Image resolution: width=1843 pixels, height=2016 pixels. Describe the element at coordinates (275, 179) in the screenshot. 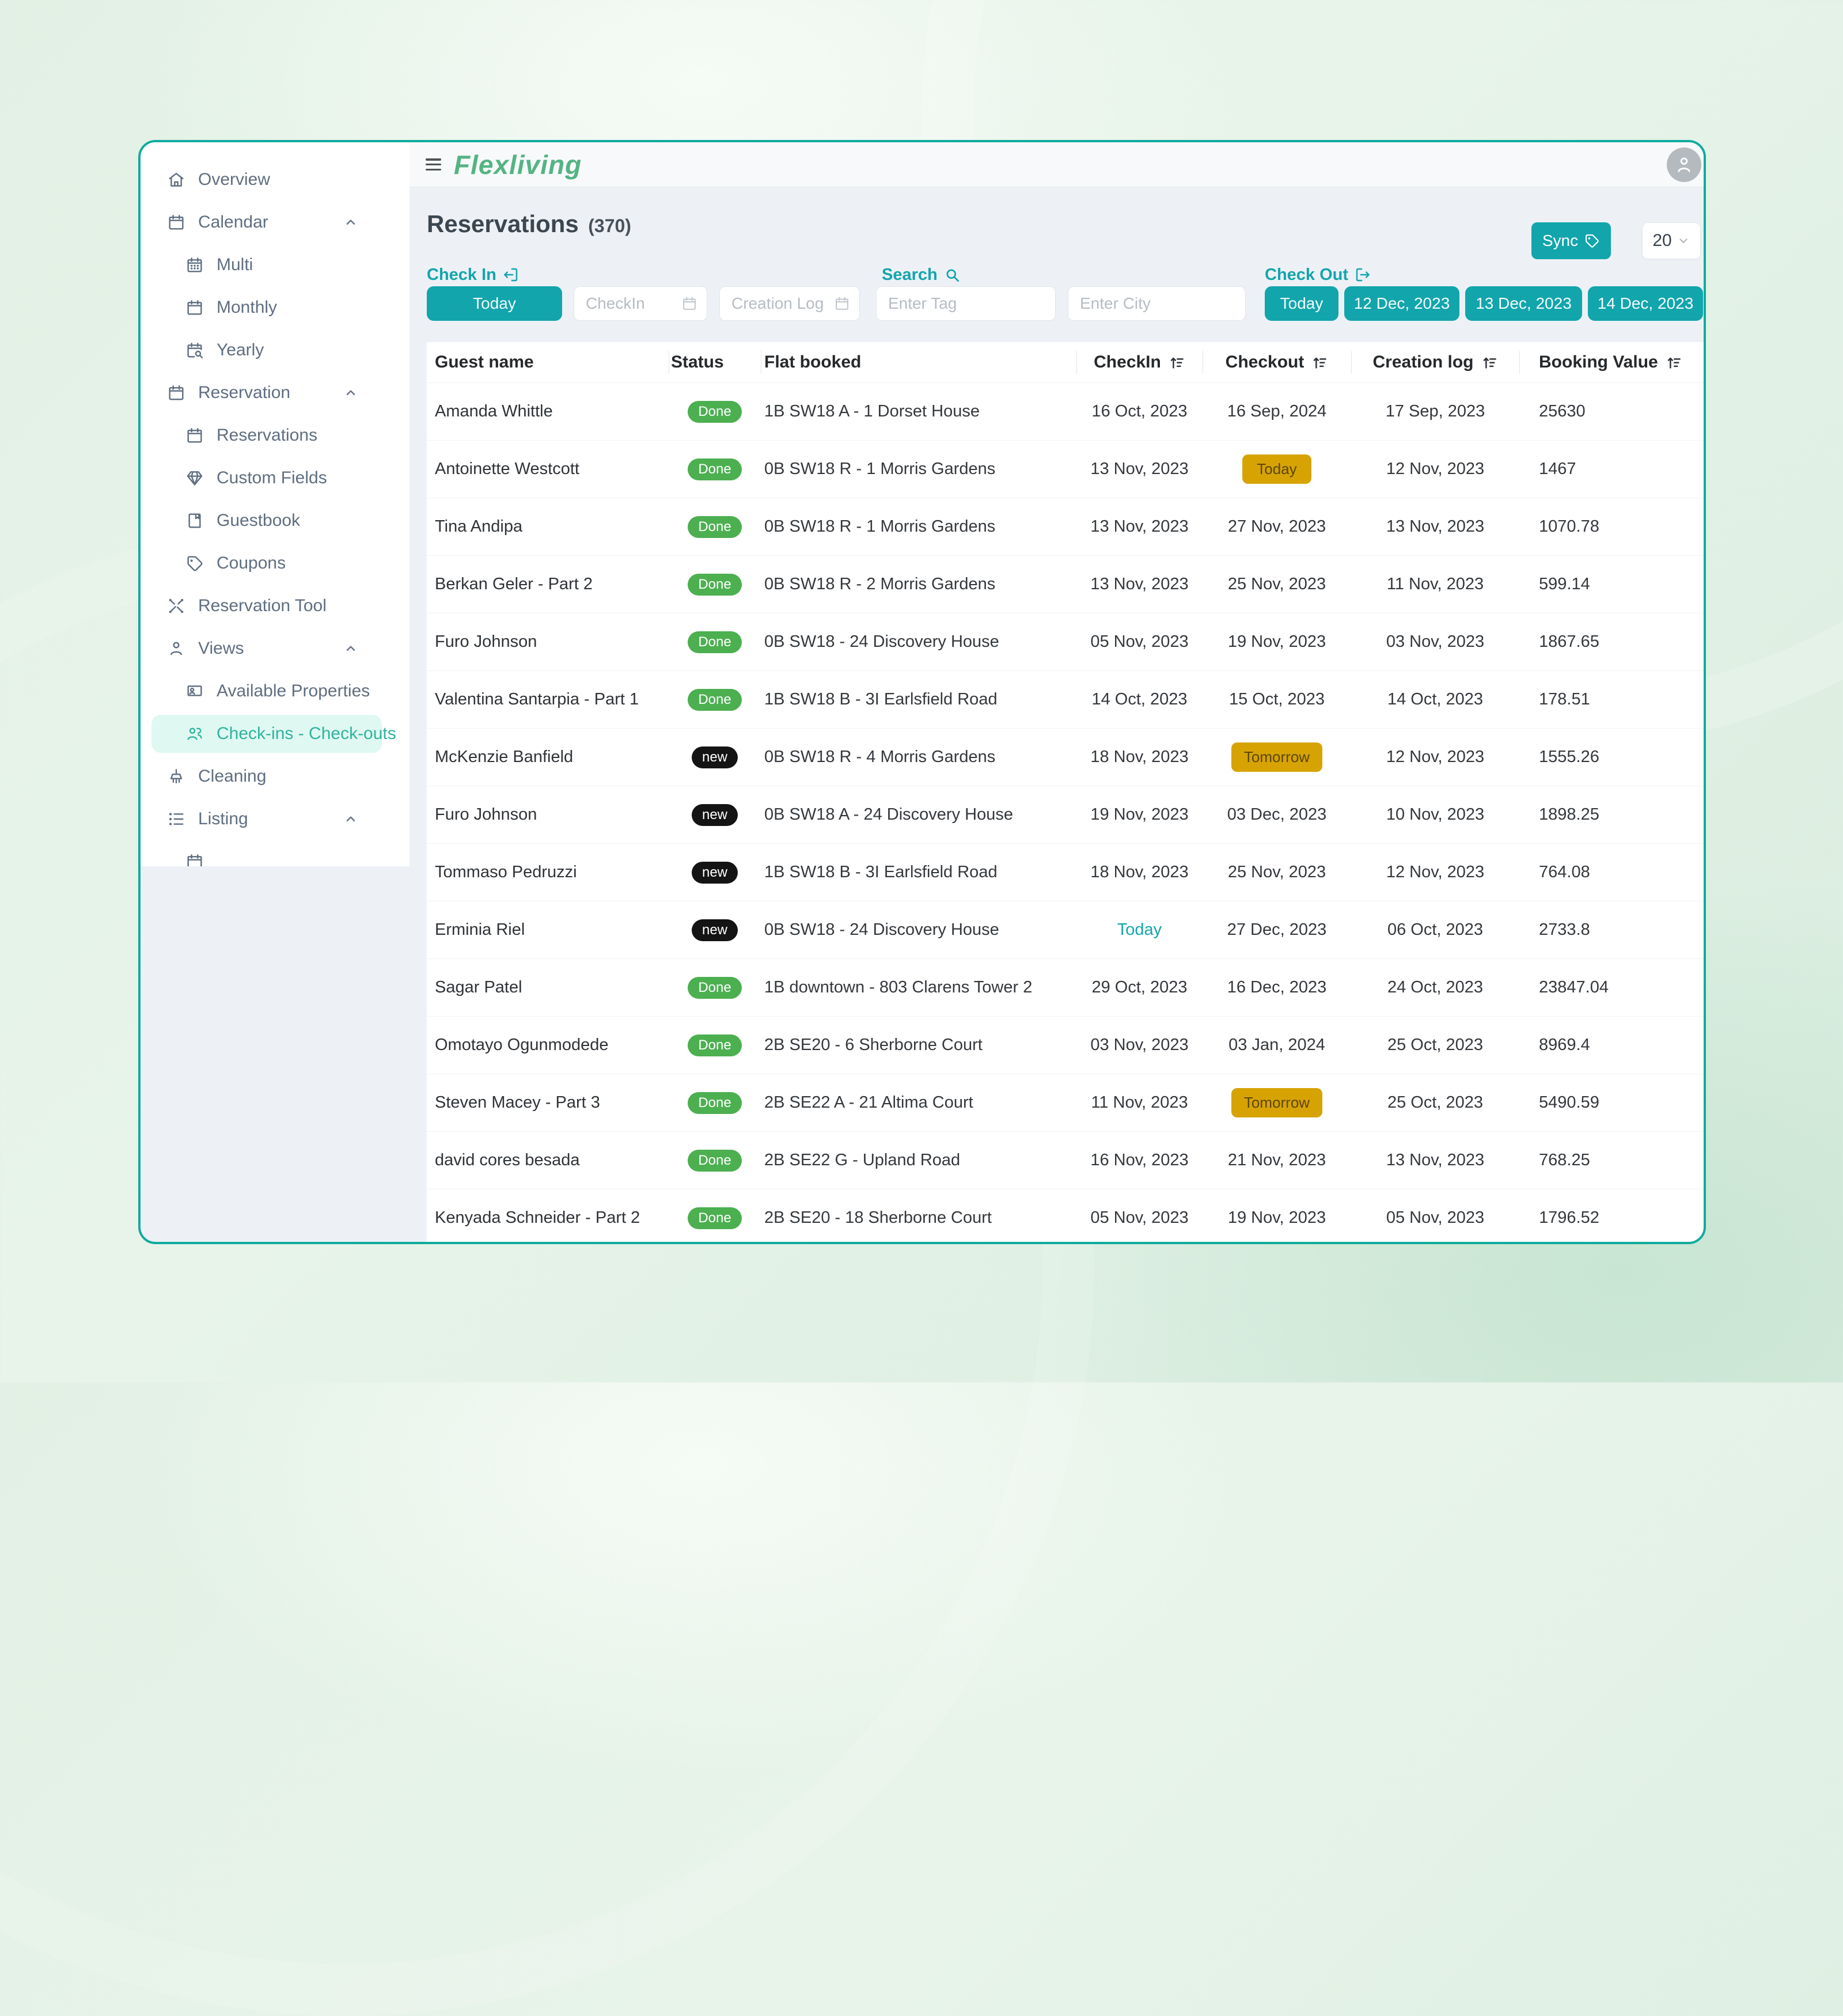

I see `sidebar-item-overview: Overview` at that location.